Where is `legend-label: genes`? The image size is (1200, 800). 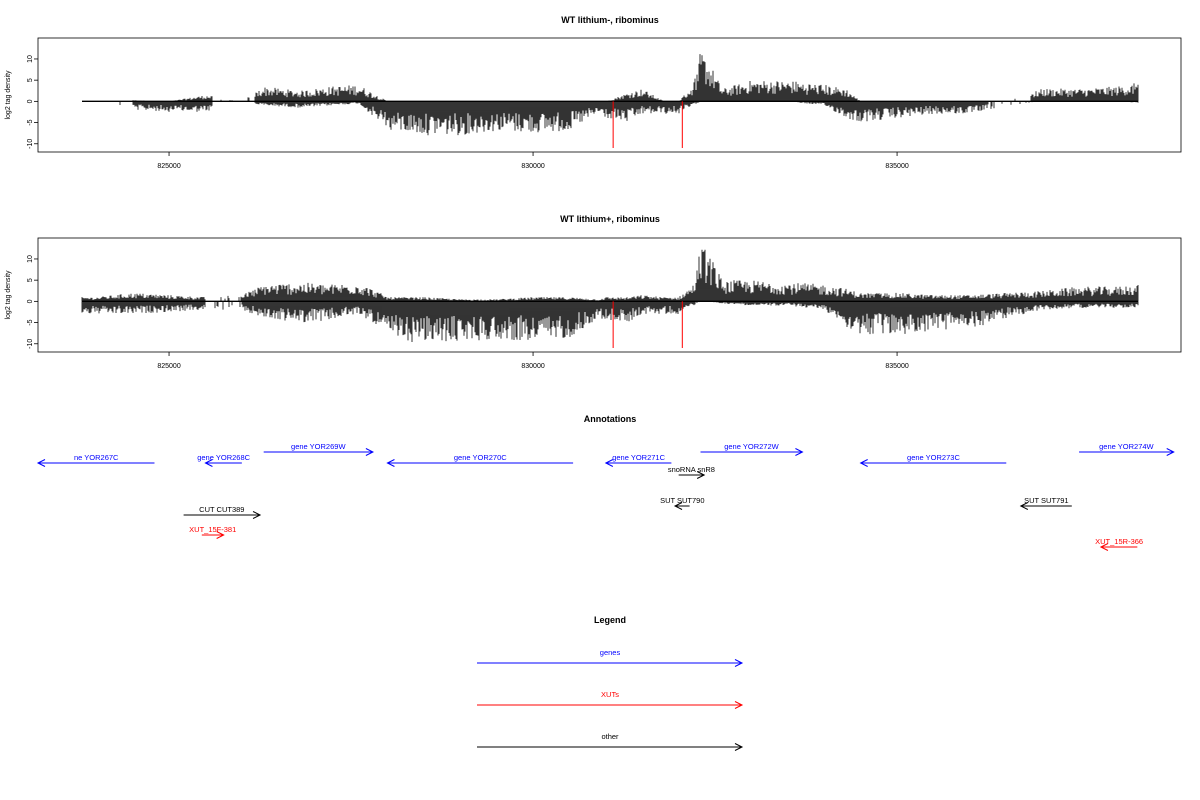 legend-label: genes is located at coordinates (610, 652).